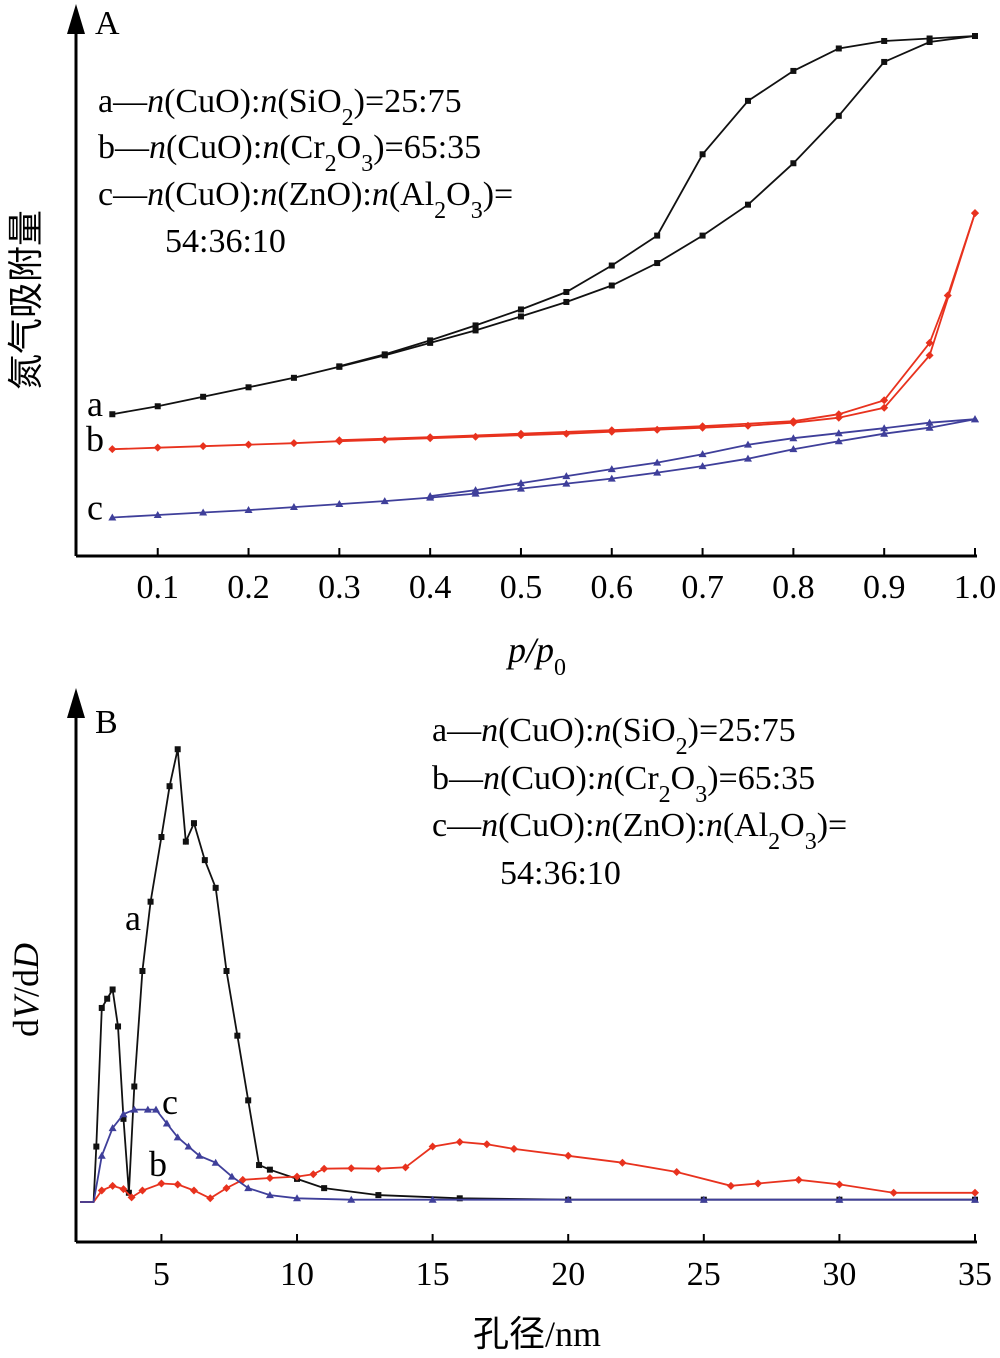 The height and width of the screenshot is (1358, 1000). What do you see at coordinates (614, 736) in the screenshot?
I see `panel-b-legend-entry: a—n(CuO):n(SiO2)=25:75` at bounding box center [614, 736].